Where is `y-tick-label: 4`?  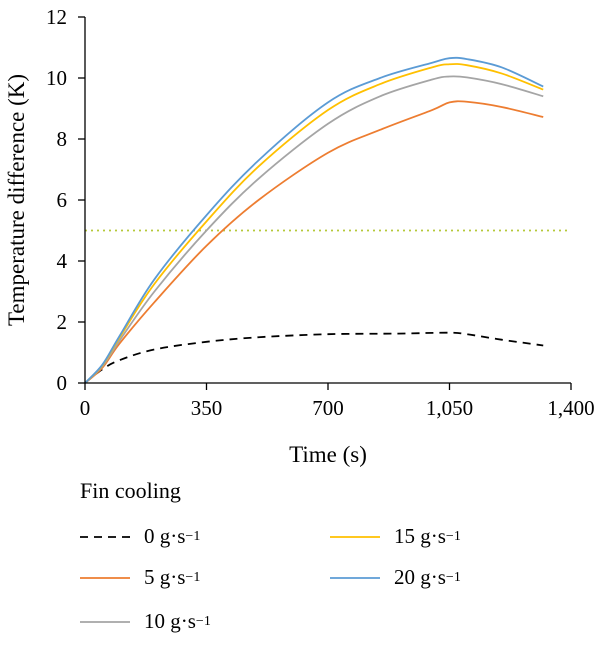 y-tick-label: 4 is located at coordinates (62, 261).